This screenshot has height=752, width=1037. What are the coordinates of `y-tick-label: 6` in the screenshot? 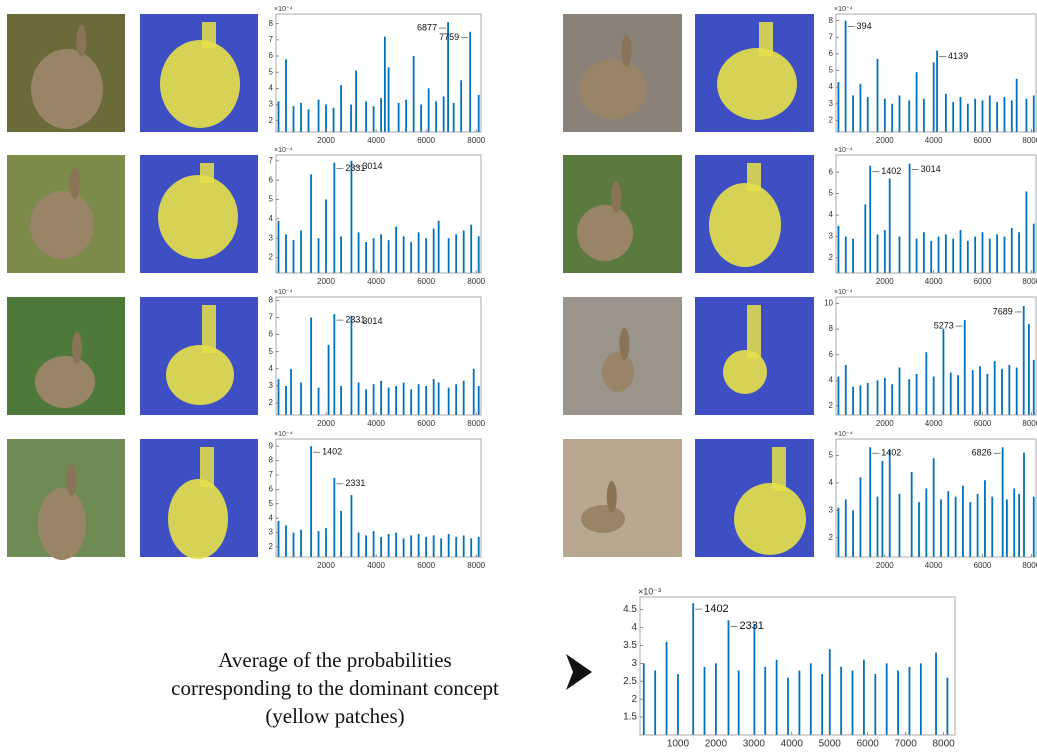 It's located at (831, 171).